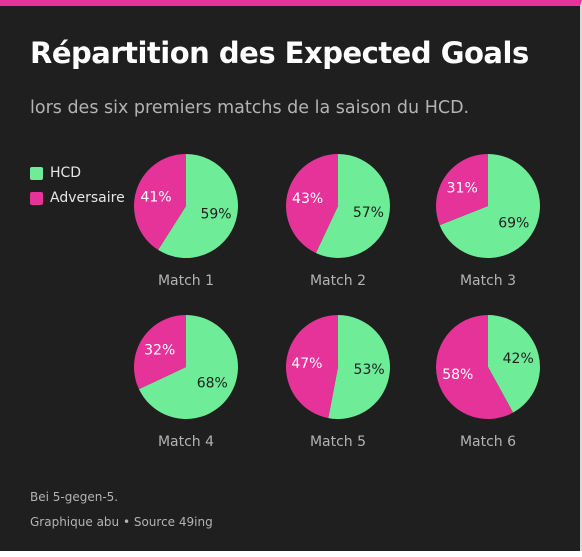 This screenshot has width=582, height=557. What do you see at coordinates (338, 281) in the screenshot?
I see `match-label-2: Match 2` at bounding box center [338, 281].